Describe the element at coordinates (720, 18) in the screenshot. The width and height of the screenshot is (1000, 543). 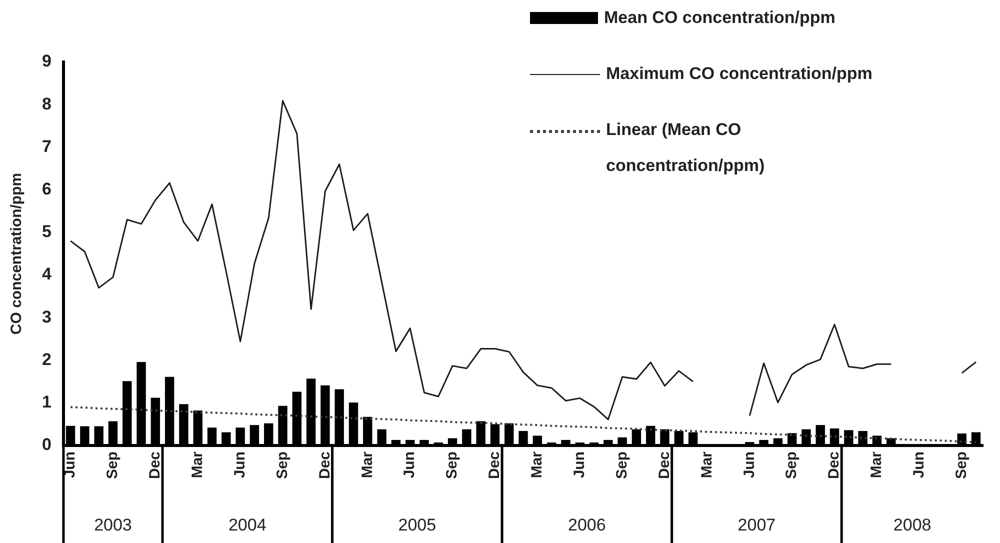
I see `legend-label: Mean CO concentration/ppm` at that location.